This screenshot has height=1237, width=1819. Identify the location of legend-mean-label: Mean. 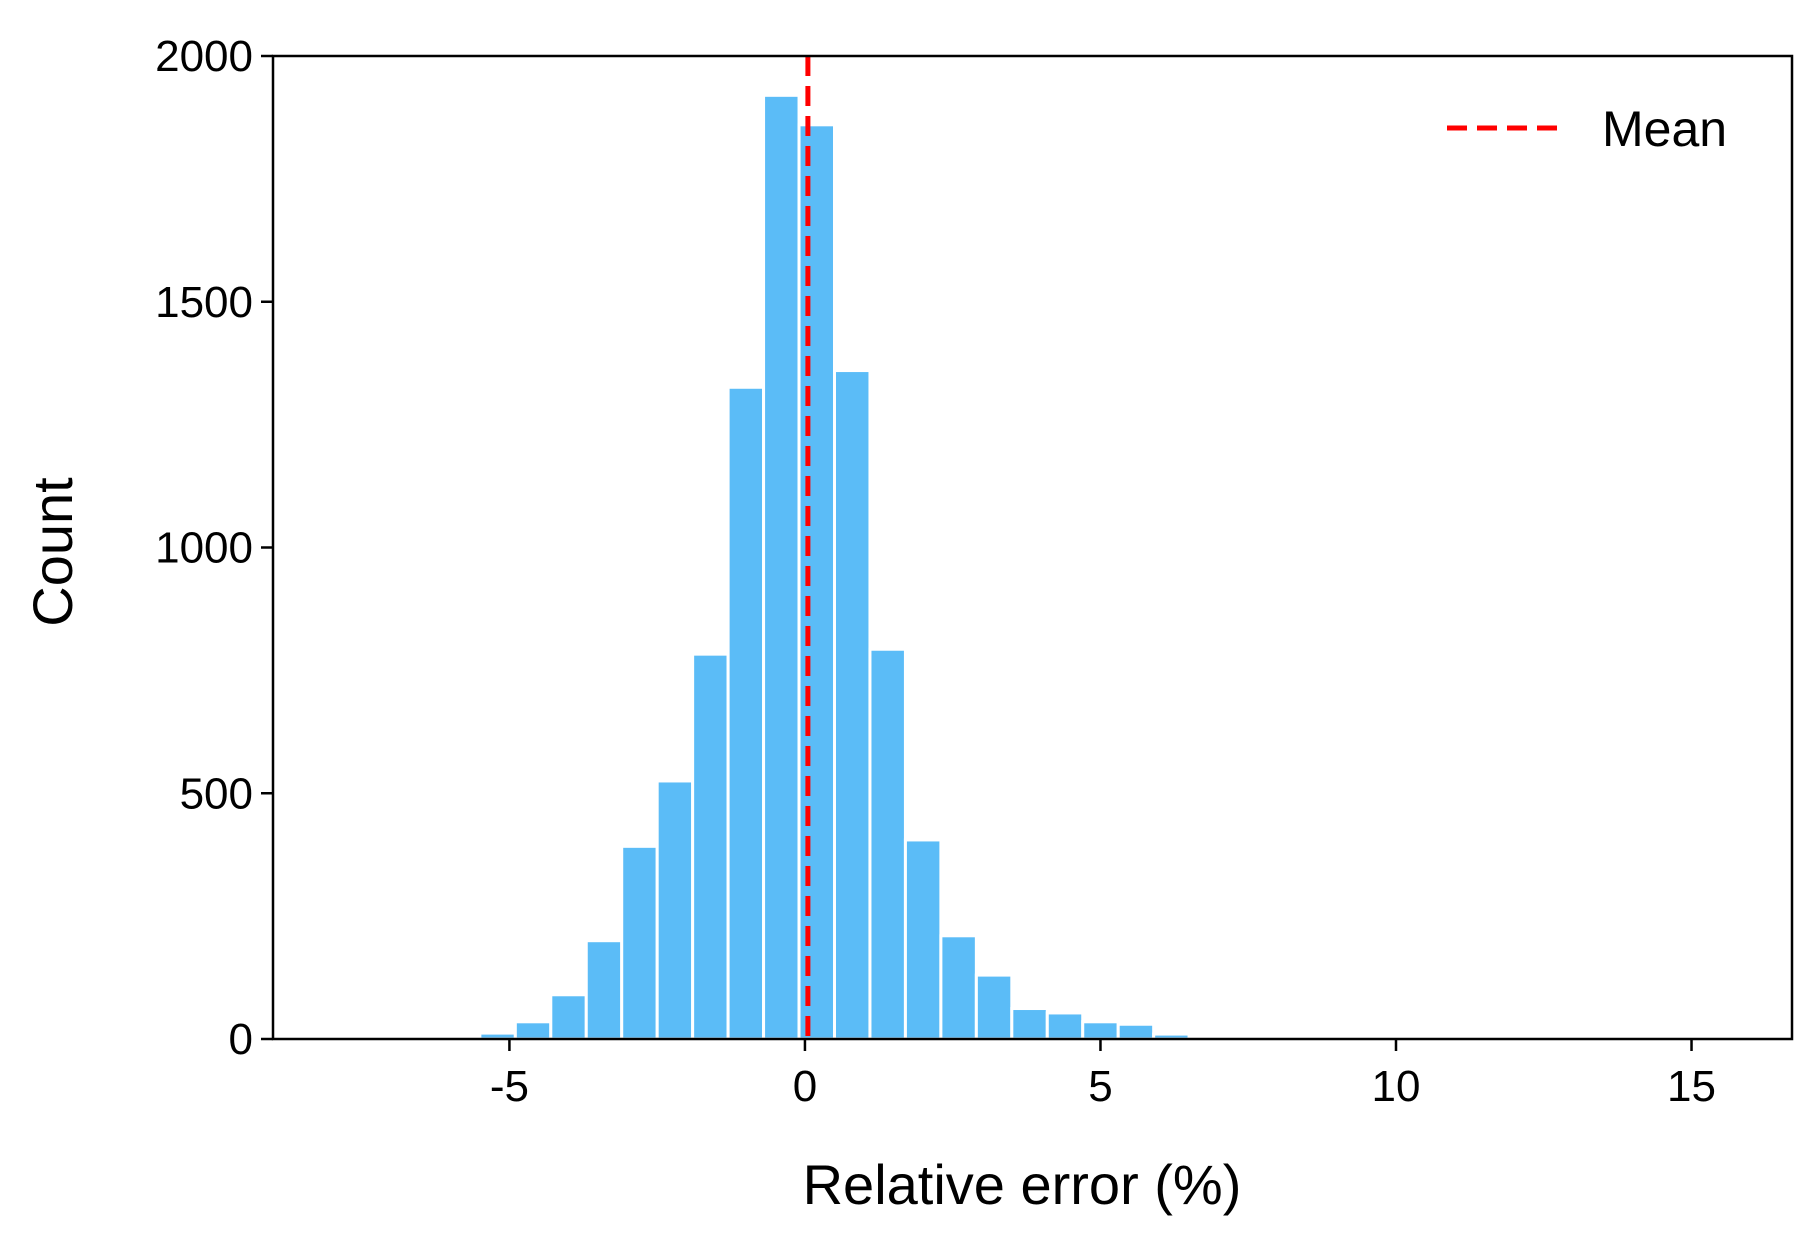
(1664, 129).